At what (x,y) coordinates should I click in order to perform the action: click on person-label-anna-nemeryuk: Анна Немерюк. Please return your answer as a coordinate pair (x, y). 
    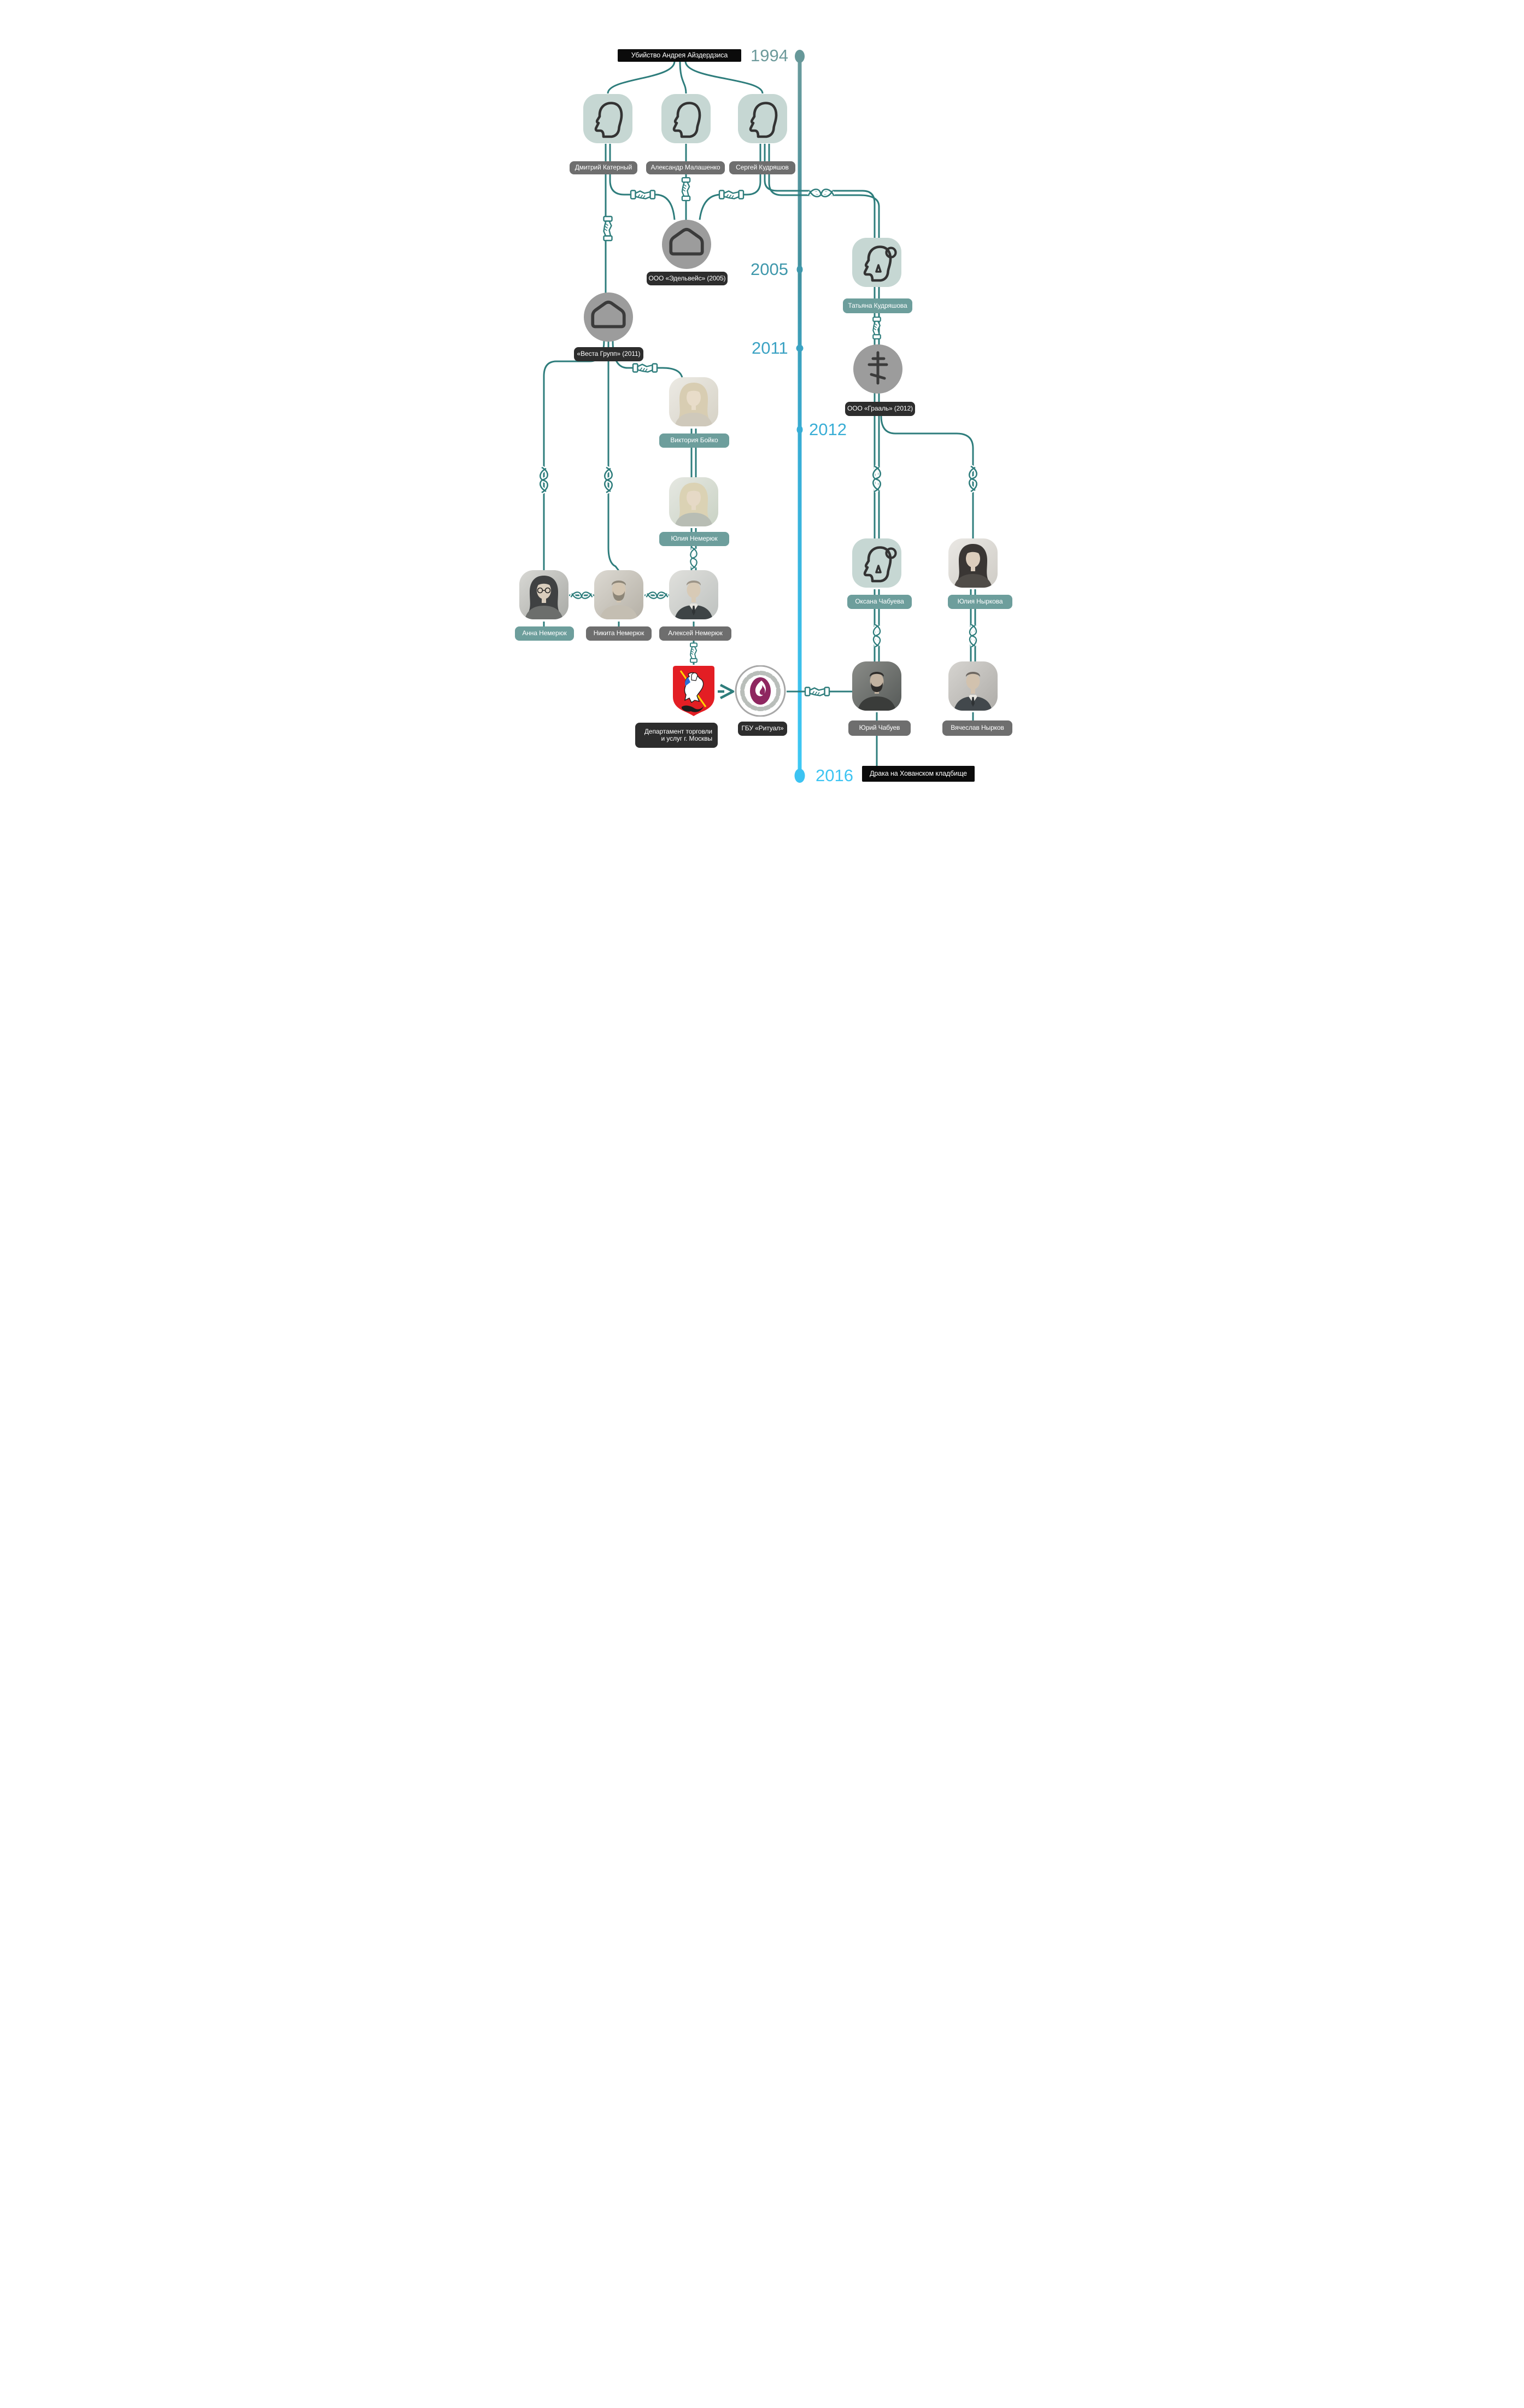
    Looking at the image, I should click on (544, 633).